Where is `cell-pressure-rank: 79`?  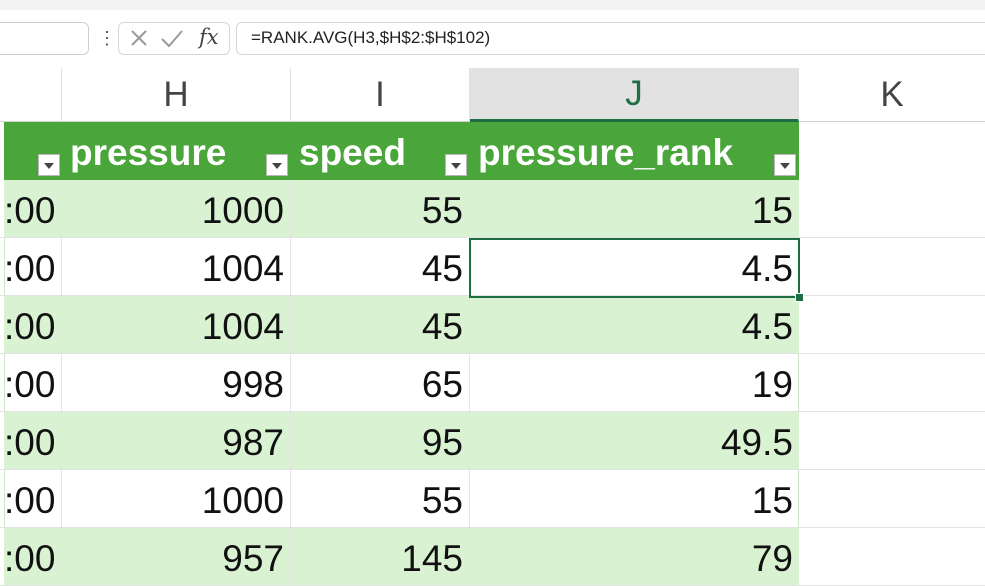 cell-pressure-rank: 79 is located at coordinates (772, 558).